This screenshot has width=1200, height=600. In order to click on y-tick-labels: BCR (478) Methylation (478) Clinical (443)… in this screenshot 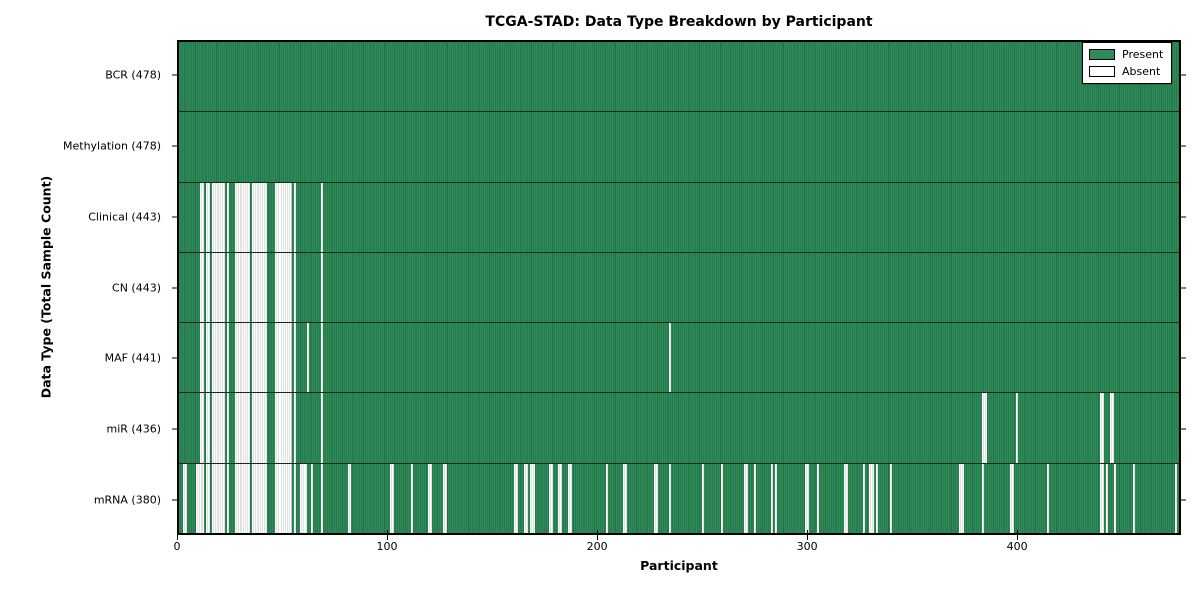, I will do `click(84, 287)`.